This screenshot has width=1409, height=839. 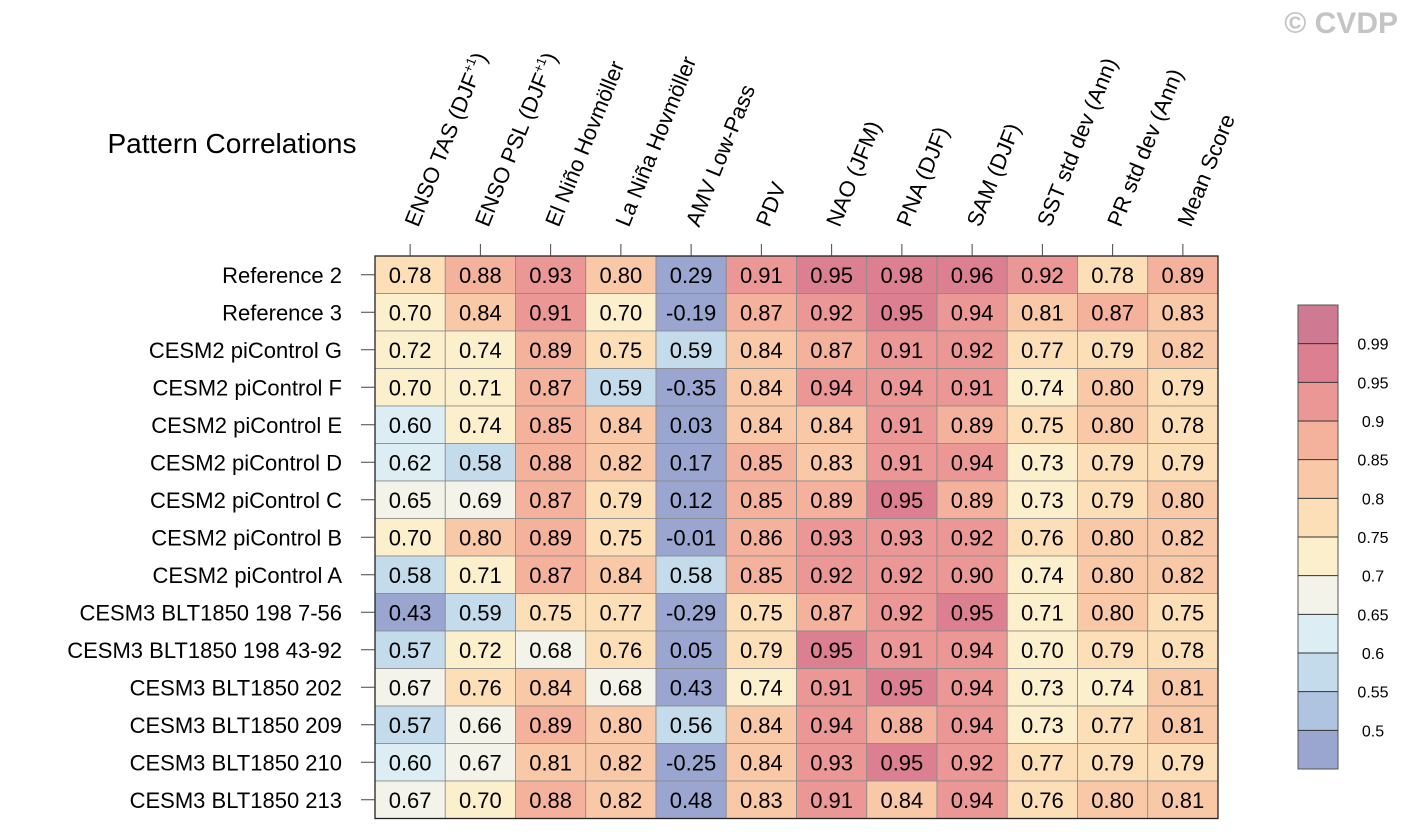 What do you see at coordinates (972, 275) in the screenshot?
I see `cell-value: 0.96` at bounding box center [972, 275].